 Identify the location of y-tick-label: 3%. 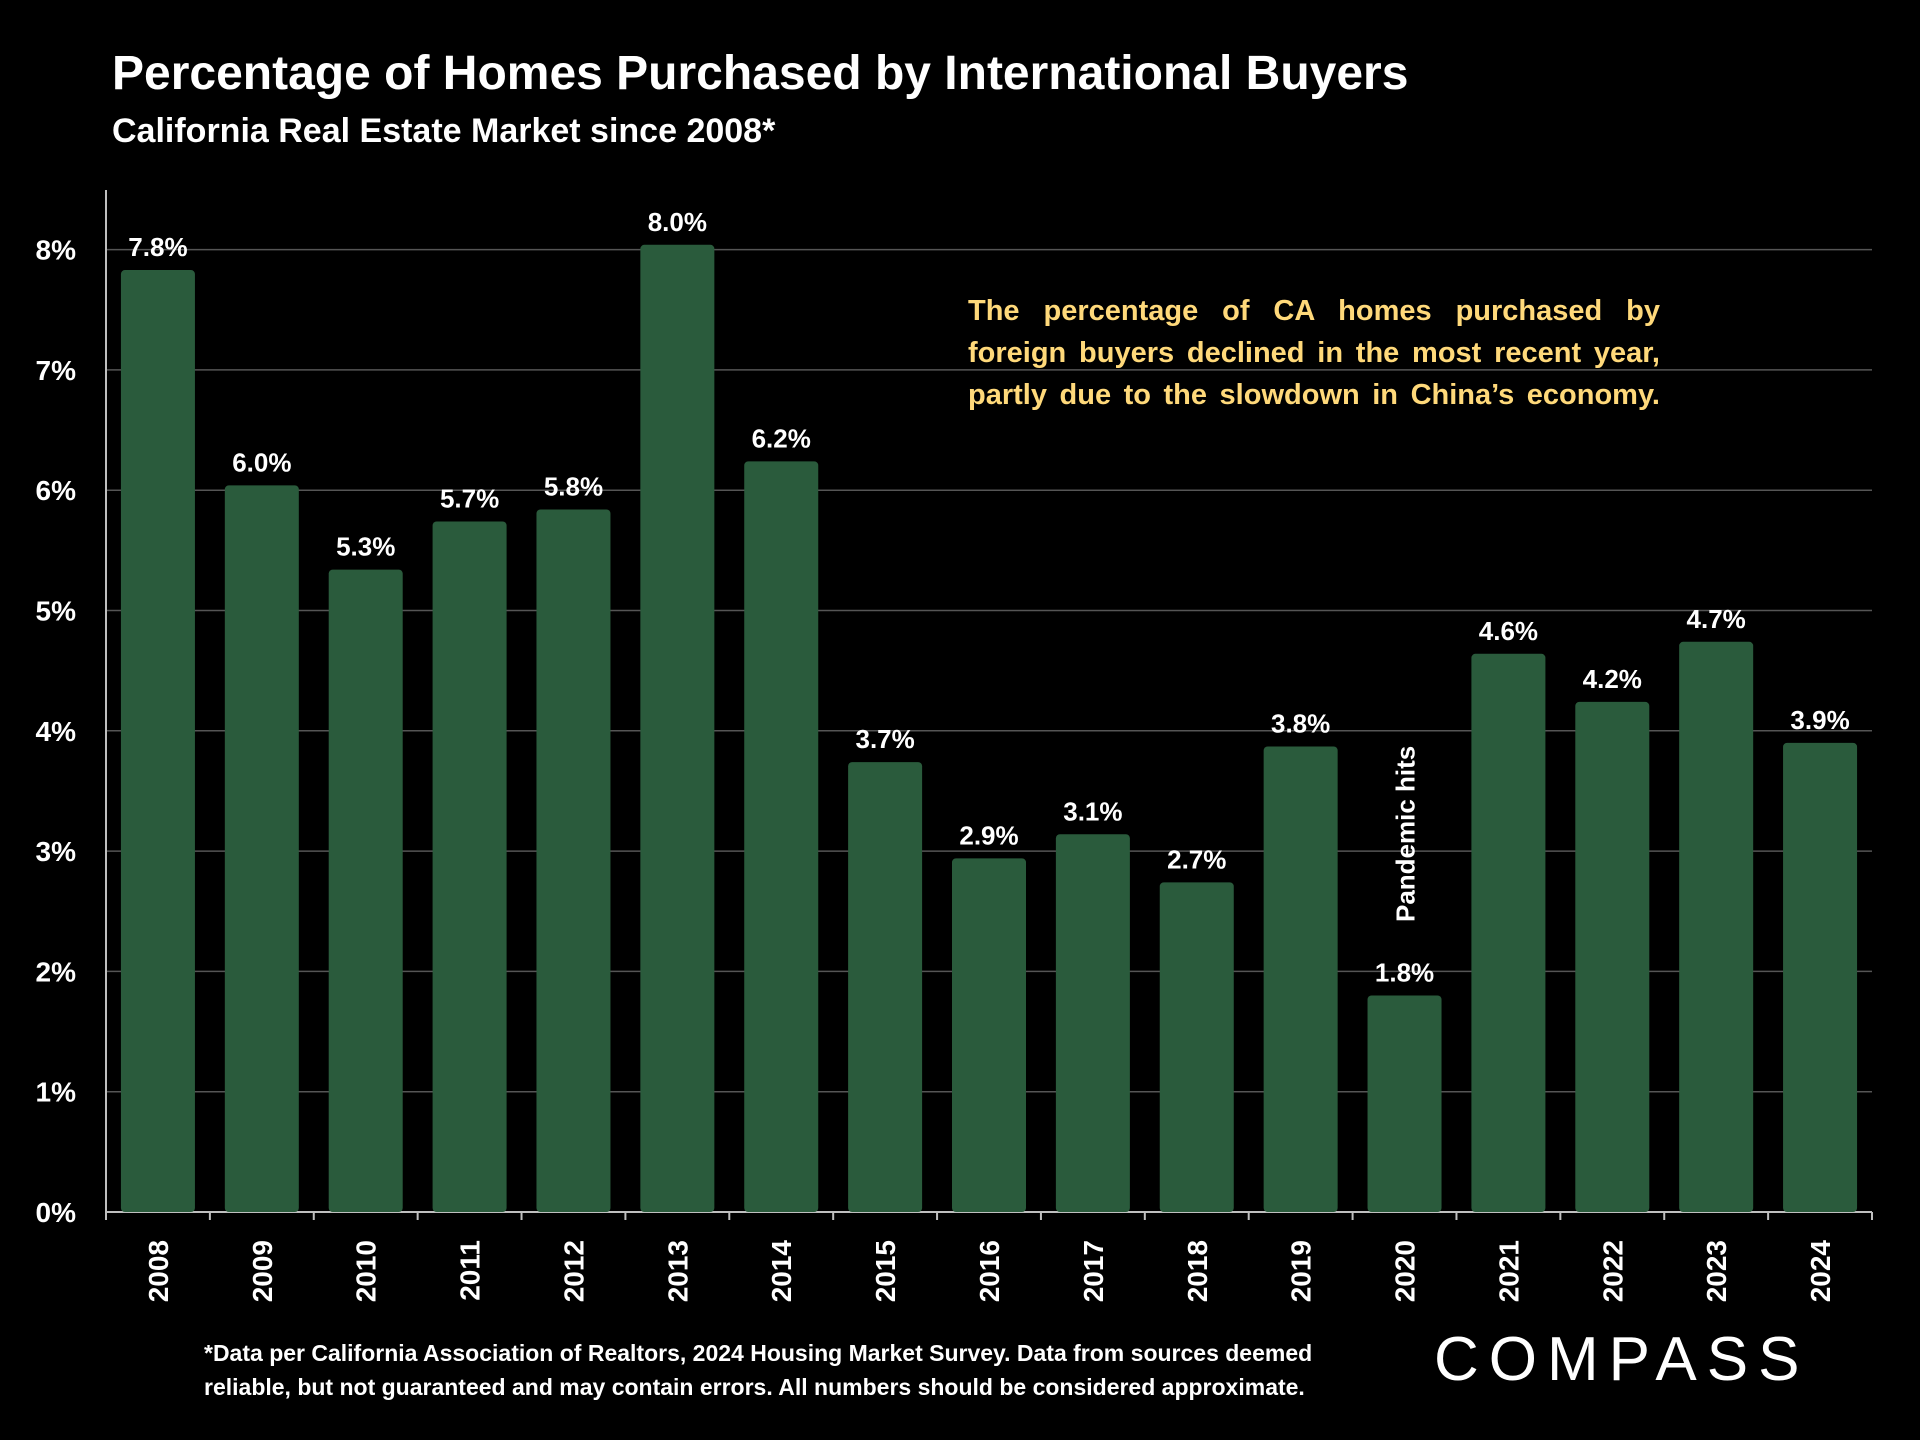
(56, 851).